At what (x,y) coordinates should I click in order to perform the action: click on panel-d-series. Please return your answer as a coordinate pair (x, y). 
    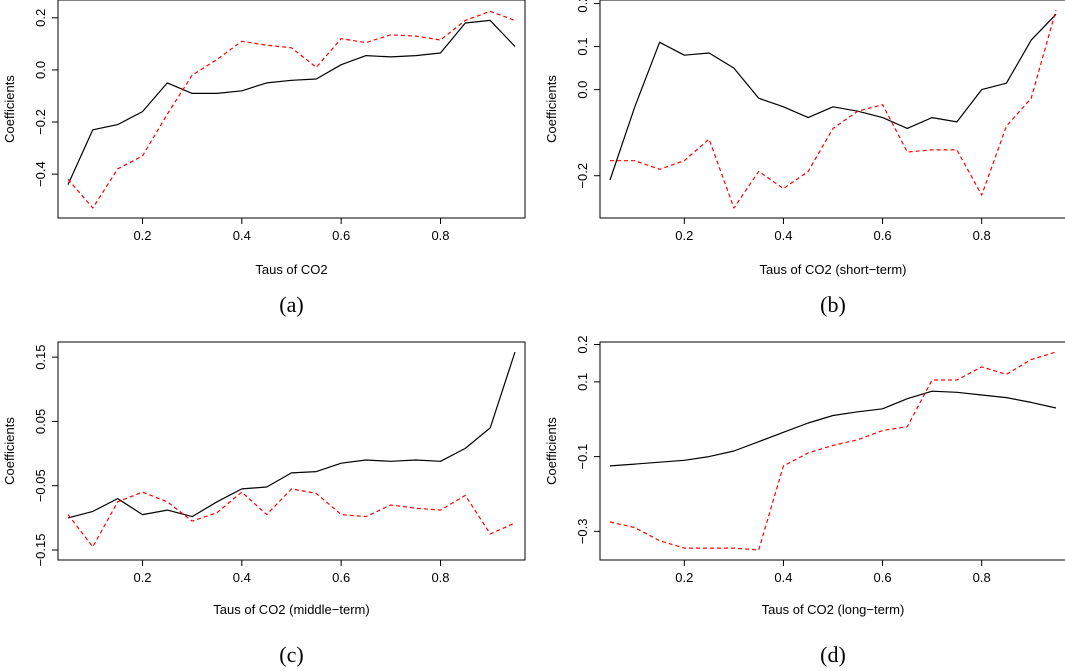
    Looking at the image, I should click on (833, 451).